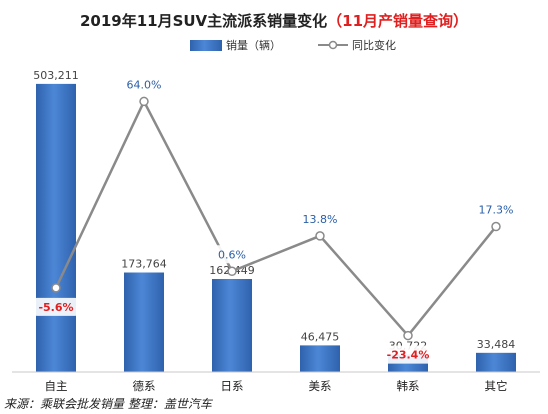 The image size is (548, 414). I want to click on yoy-label-3: 13.8%, so click(320, 218).